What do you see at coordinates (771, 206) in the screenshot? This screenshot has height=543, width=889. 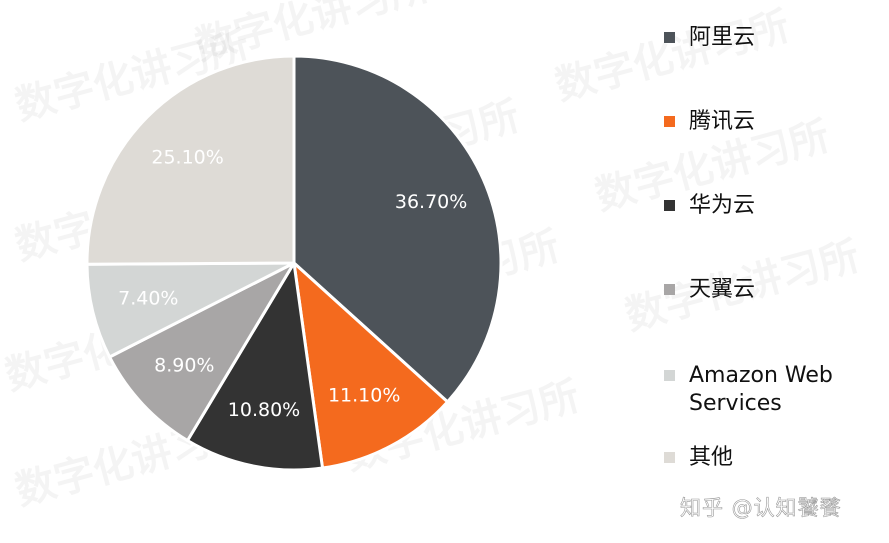 I see `legend-item-huawei-cloud: 华为云` at bounding box center [771, 206].